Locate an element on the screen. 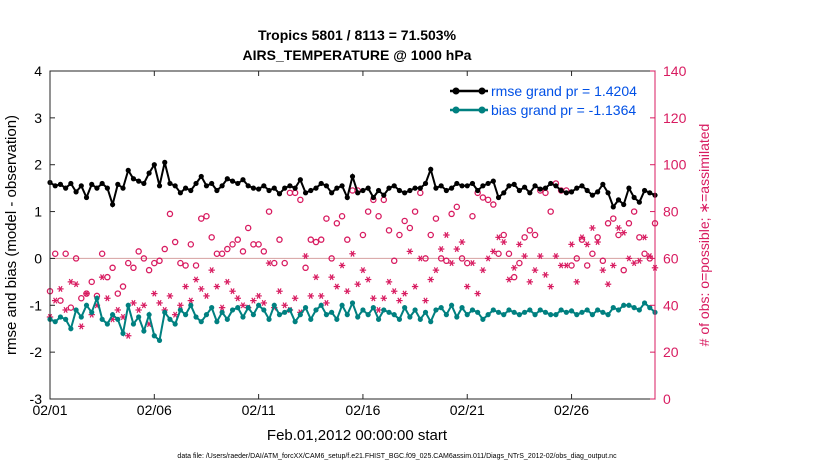 The width and height of the screenshot is (830, 470). y-left-tick-label: -3 is located at coordinates (36, 399).